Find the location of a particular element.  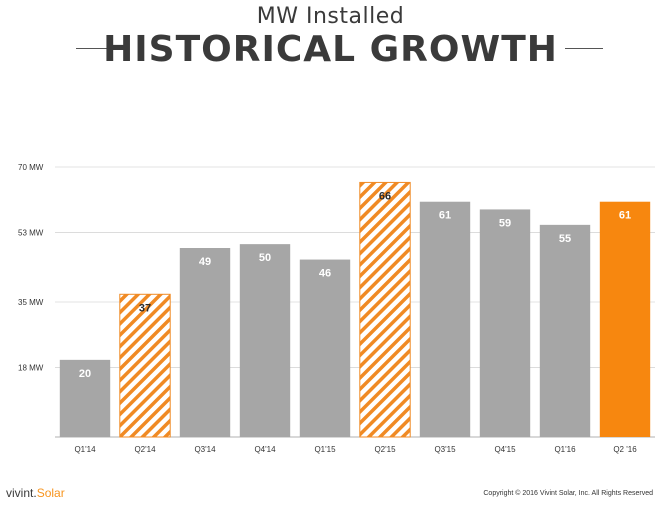

x-tick-label: Q1'14 is located at coordinates (85, 449).